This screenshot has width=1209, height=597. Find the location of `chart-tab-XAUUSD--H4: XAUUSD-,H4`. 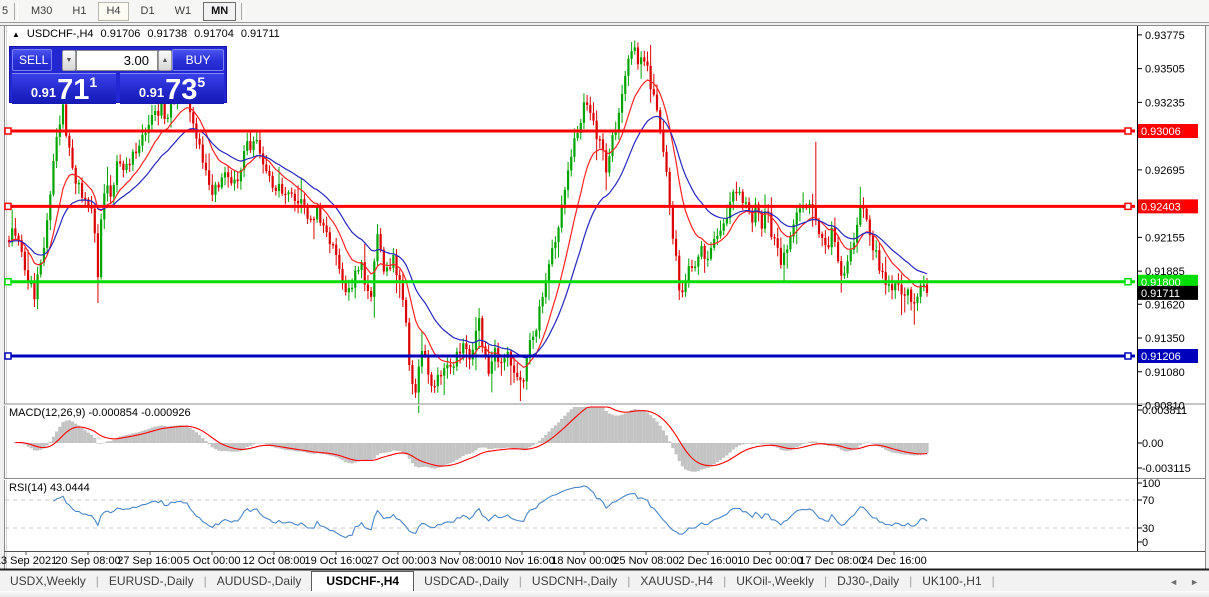

chart-tab-XAUUSD--H4: XAUUSD-,H4 is located at coordinates (677, 581).